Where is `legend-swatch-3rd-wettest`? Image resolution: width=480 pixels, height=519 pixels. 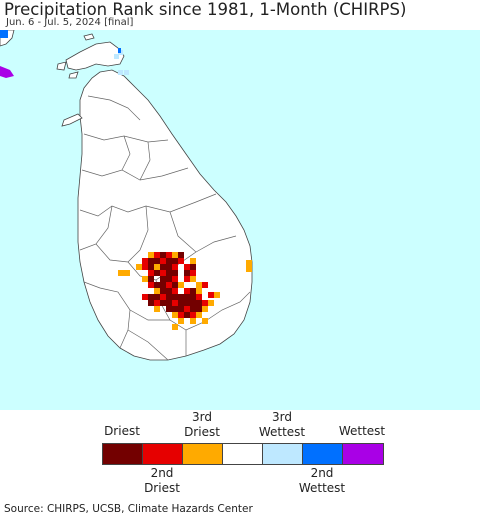
legend-swatch-3rd-wettest is located at coordinates (283, 454).